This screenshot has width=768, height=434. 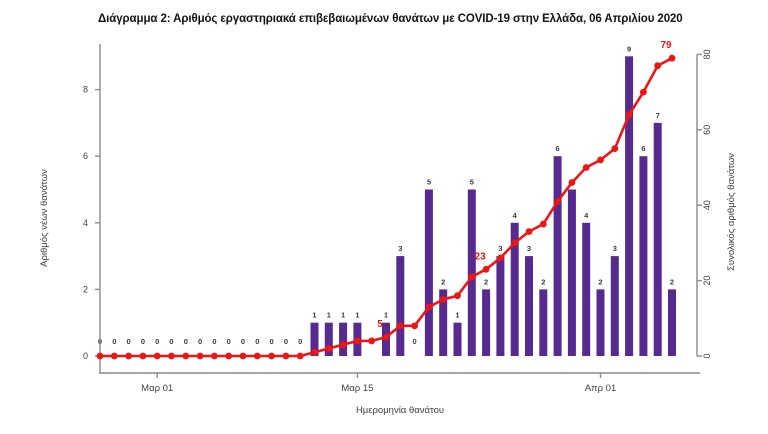 I want to click on x-axis-title: Ημερομηνία θανάτου, so click(x=400, y=410).